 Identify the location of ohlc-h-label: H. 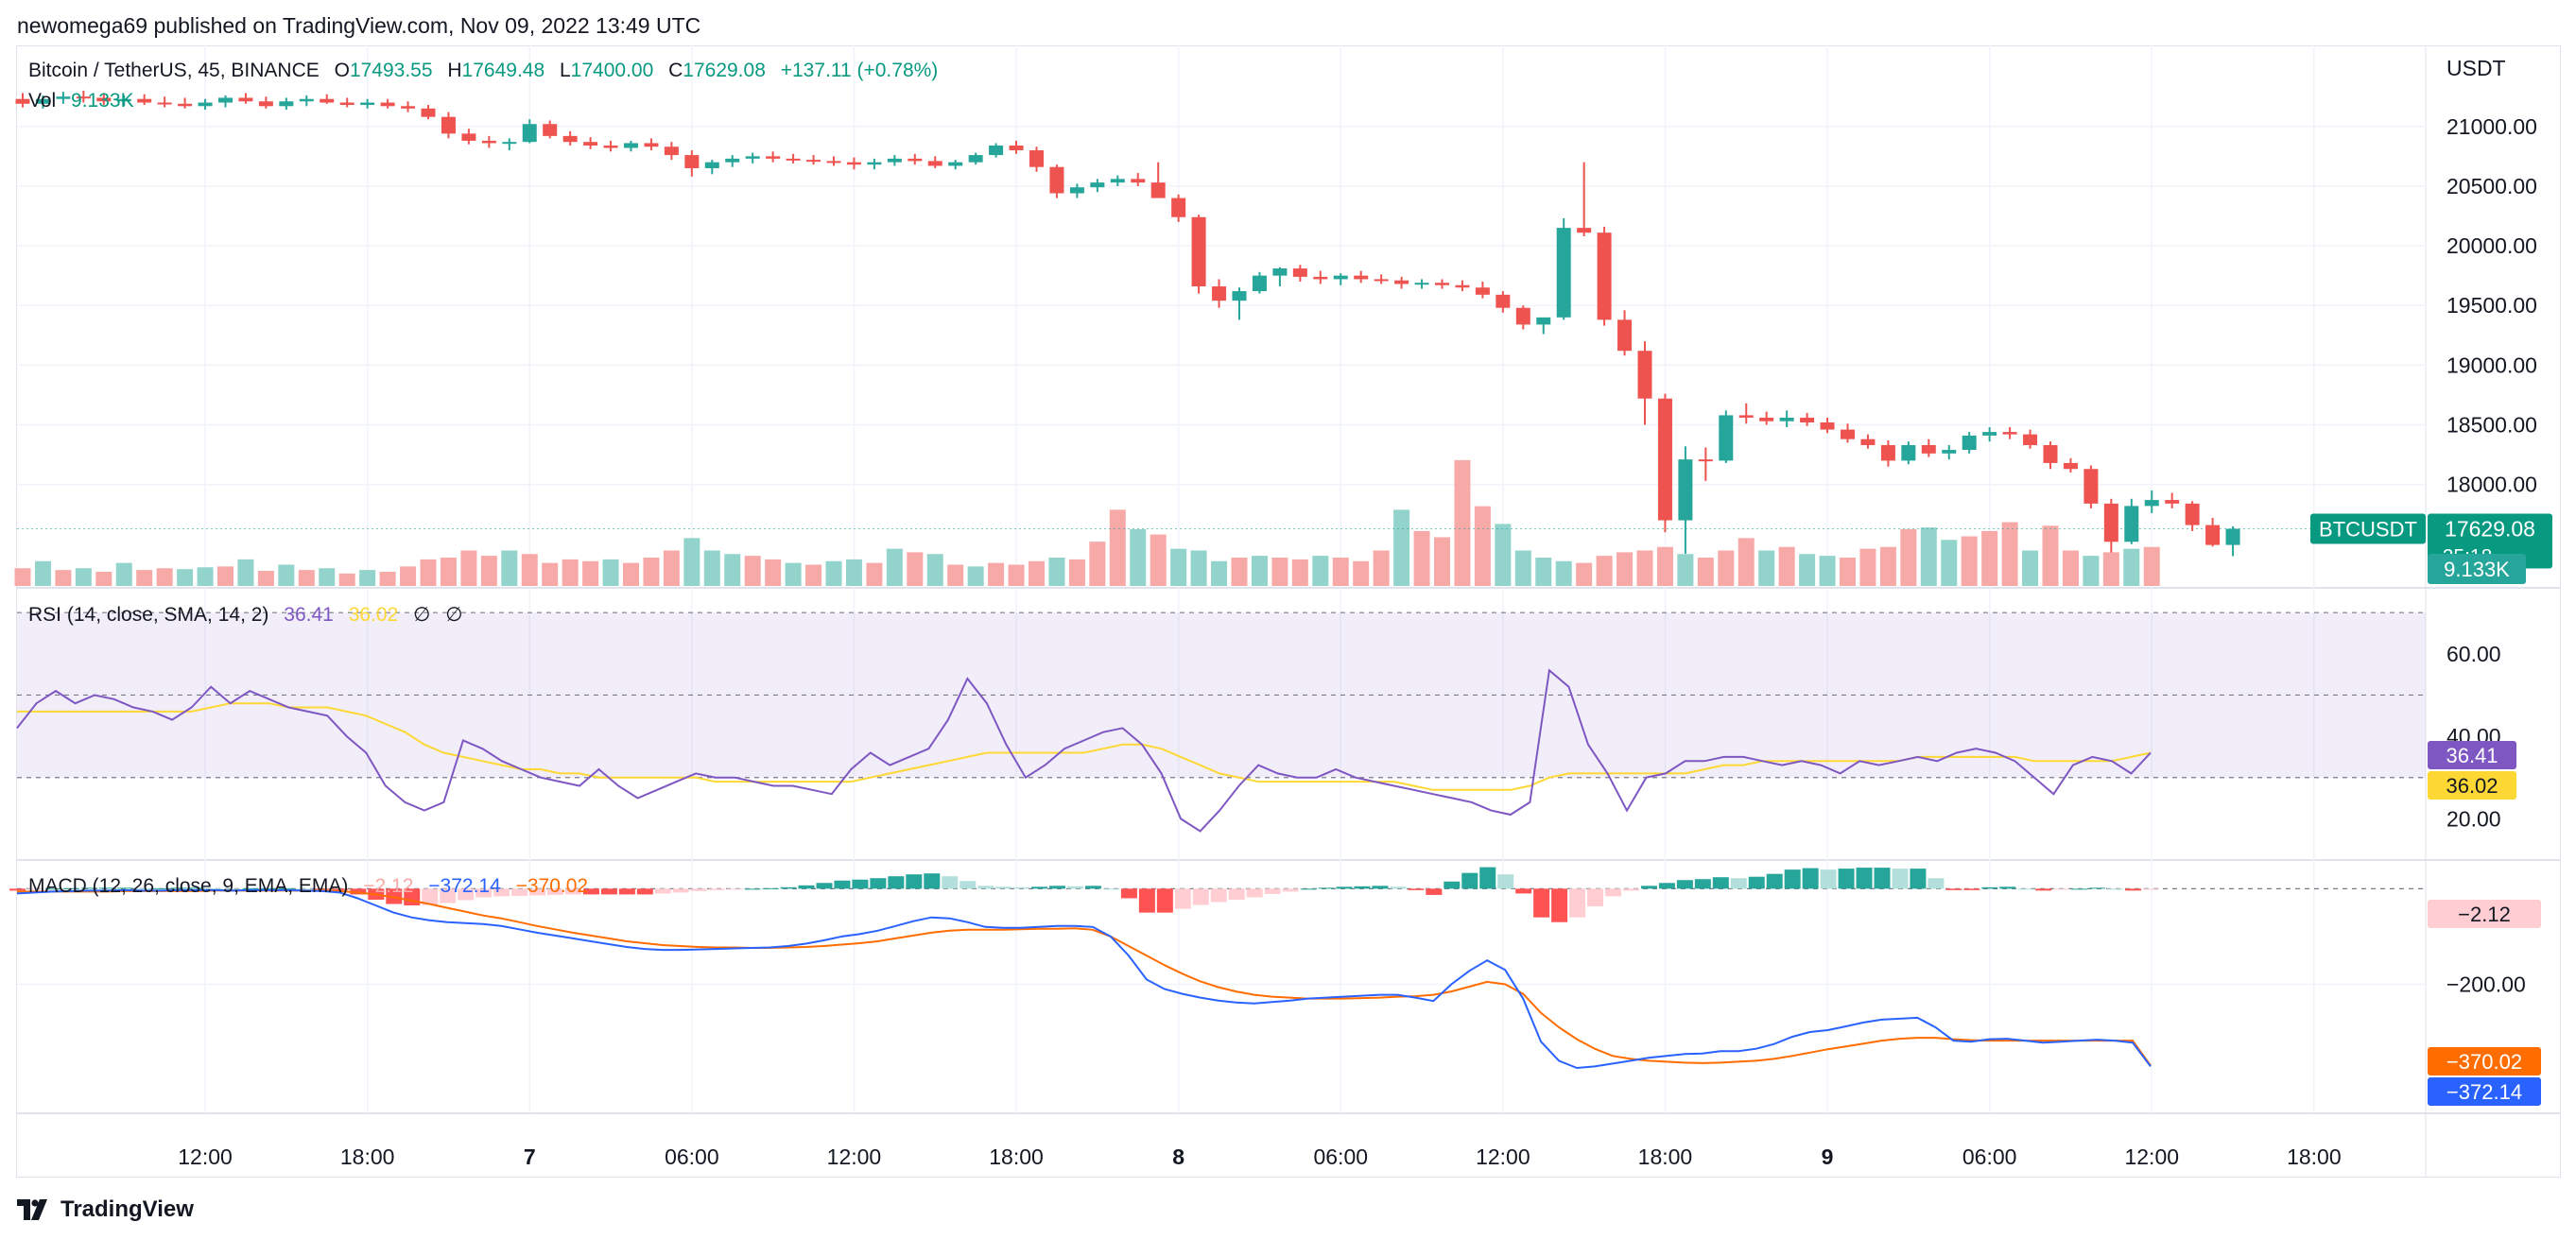
(454, 70).